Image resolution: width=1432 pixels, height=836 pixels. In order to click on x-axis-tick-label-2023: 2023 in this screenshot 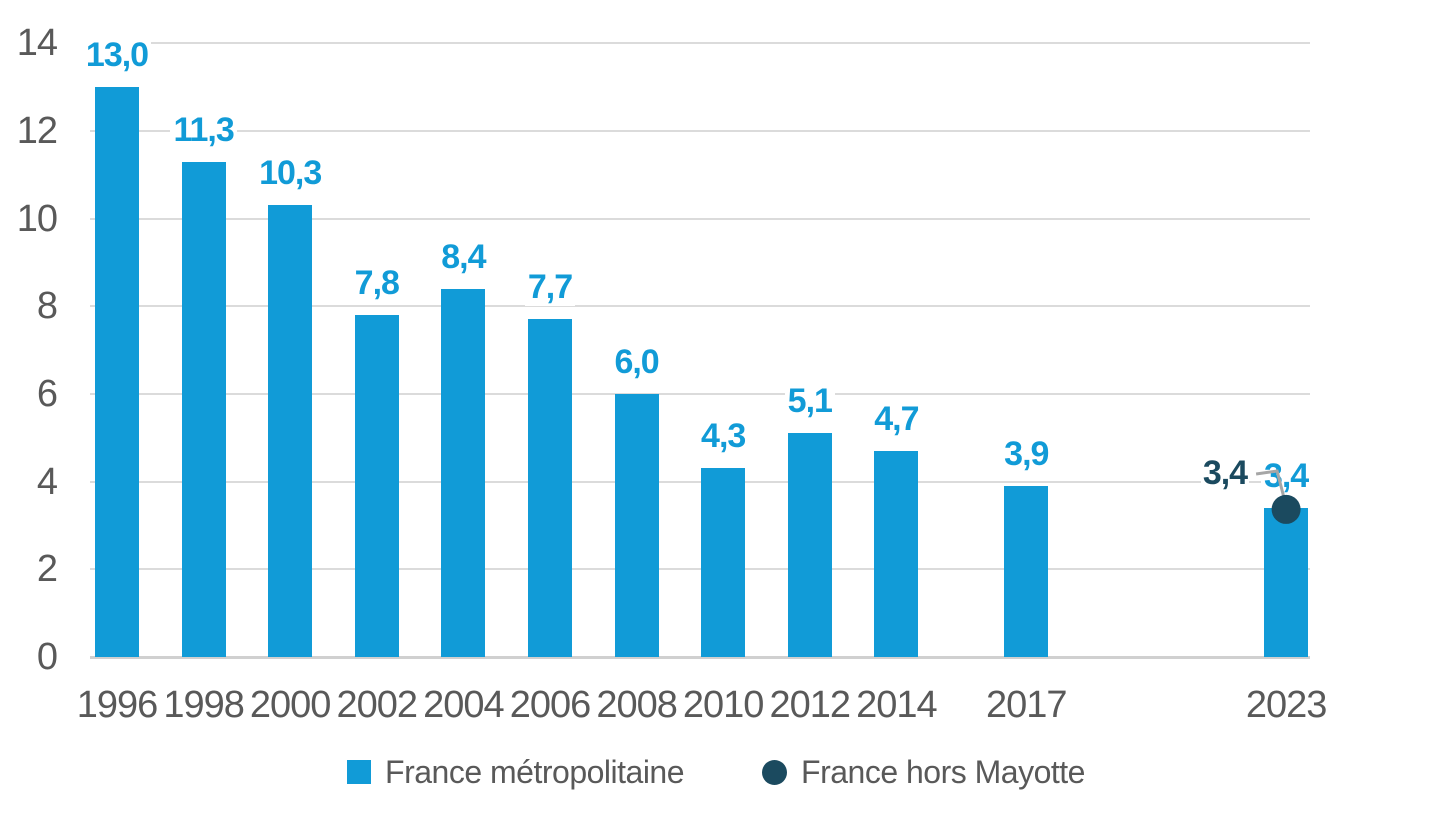, I will do `click(1286, 705)`.